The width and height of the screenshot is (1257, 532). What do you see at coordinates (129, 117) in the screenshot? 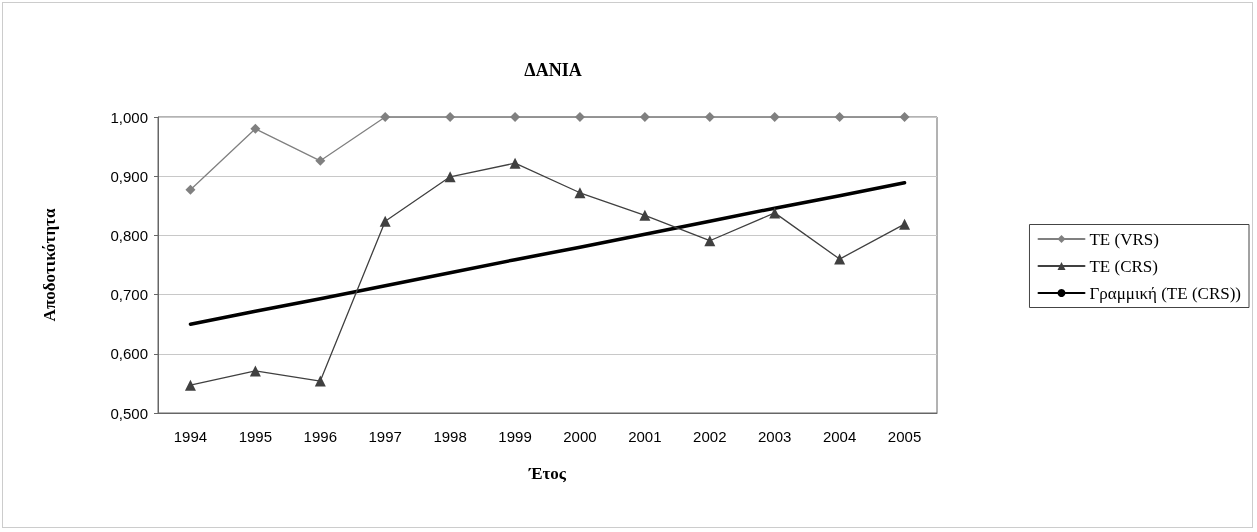
I see `y-tick-label: 1,000` at bounding box center [129, 117].